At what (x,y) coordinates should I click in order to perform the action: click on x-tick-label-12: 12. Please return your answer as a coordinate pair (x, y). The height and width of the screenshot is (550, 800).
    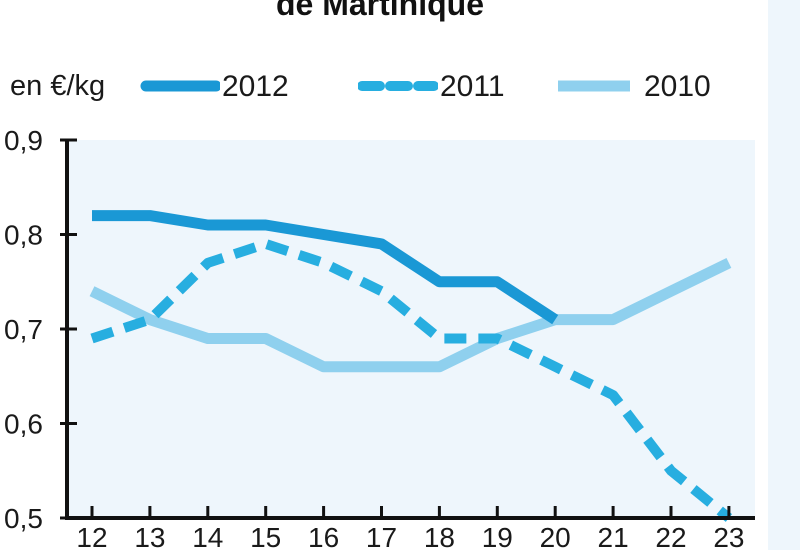
    Looking at the image, I should click on (91, 536).